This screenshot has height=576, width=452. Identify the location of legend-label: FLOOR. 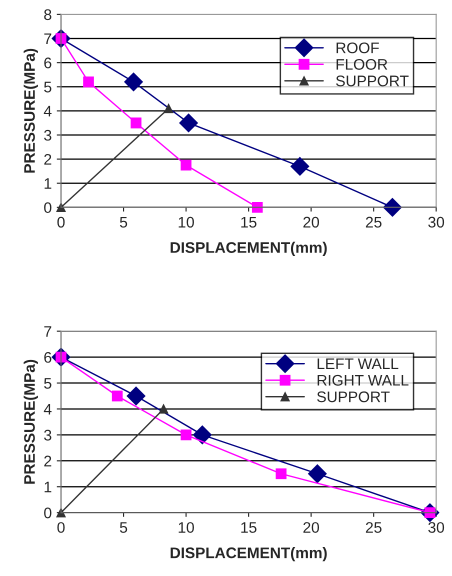
(362, 64).